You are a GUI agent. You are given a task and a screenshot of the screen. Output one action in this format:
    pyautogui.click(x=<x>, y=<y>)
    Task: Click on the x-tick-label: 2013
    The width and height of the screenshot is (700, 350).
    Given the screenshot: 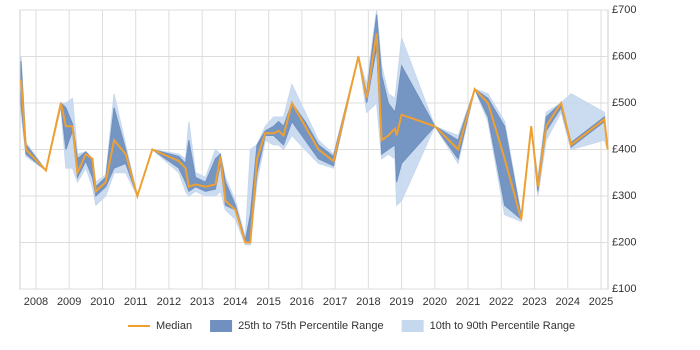 What is the action you would take?
    pyautogui.click(x=202, y=302)
    